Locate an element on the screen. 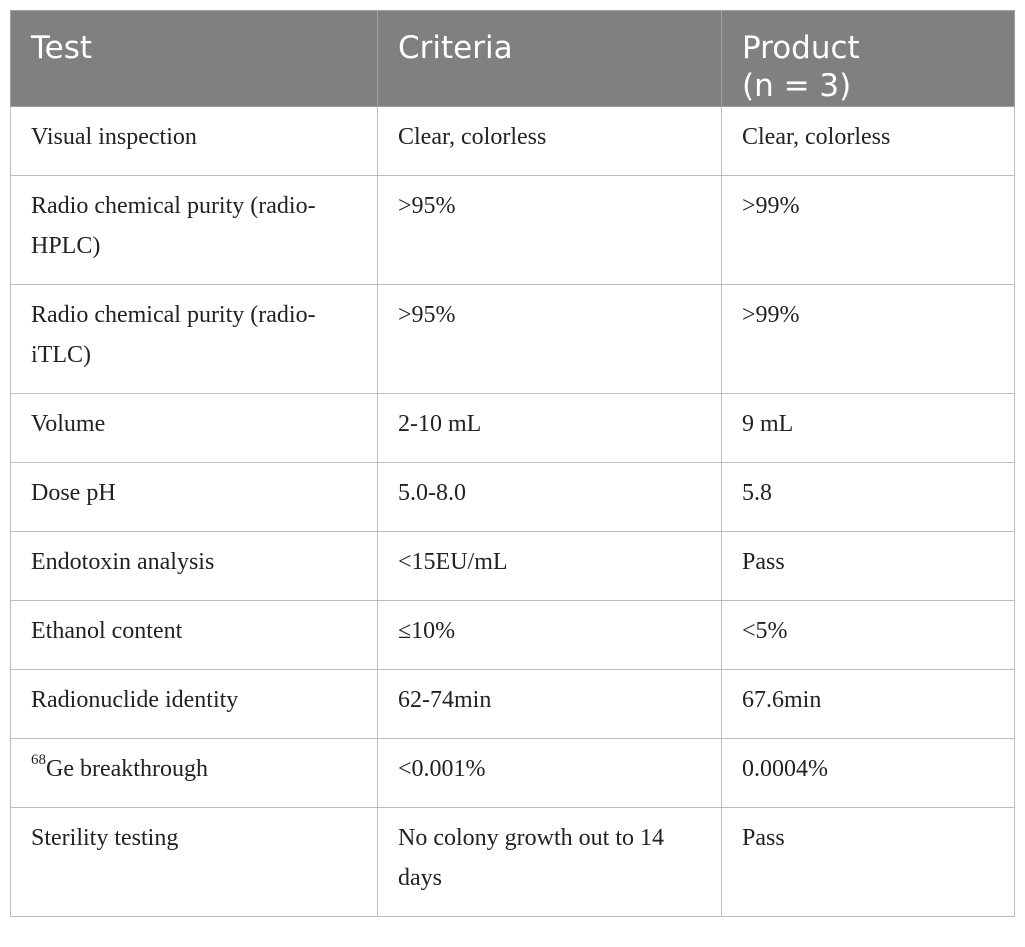  isotope-mass-number: 68 is located at coordinates (38, 760).